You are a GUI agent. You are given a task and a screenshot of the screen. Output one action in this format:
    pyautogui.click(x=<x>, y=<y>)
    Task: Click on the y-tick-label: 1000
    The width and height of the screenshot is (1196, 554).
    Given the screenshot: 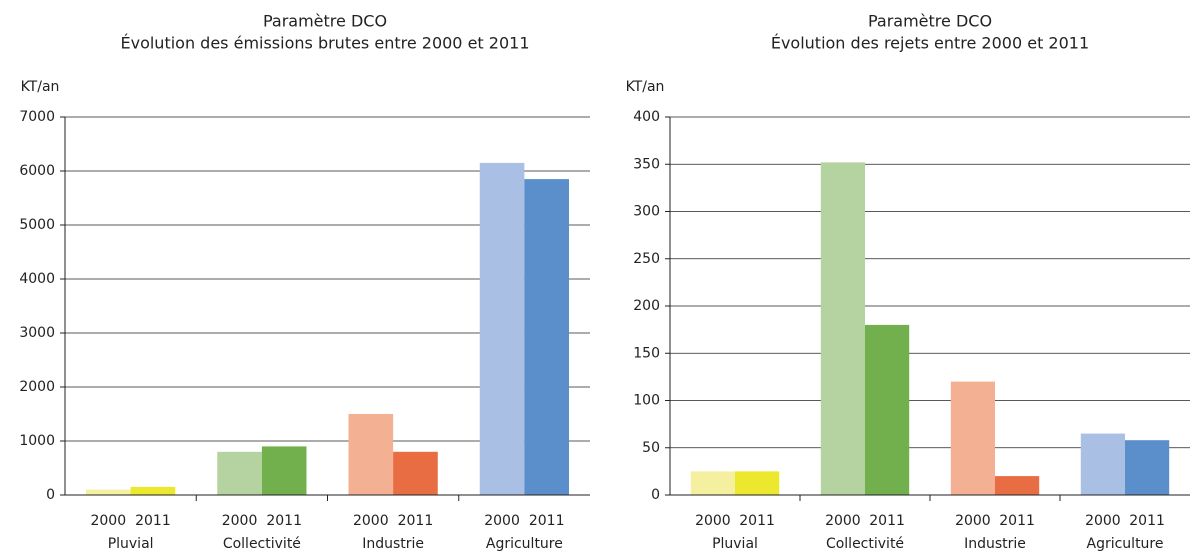 What is the action you would take?
    pyautogui.click(x=37, y=441)
    